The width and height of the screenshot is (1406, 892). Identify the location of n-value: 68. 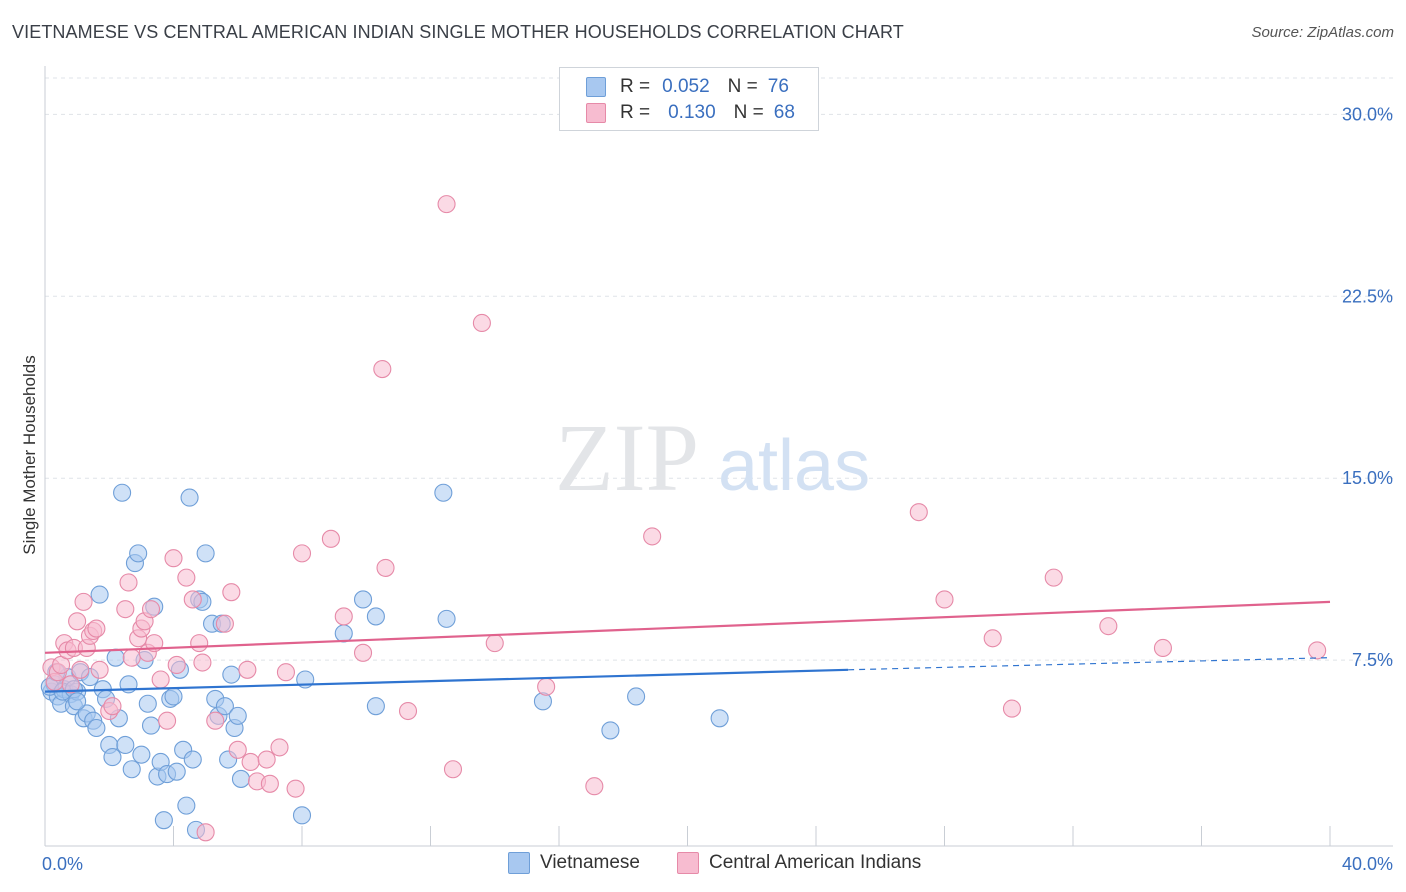
(784, 112).